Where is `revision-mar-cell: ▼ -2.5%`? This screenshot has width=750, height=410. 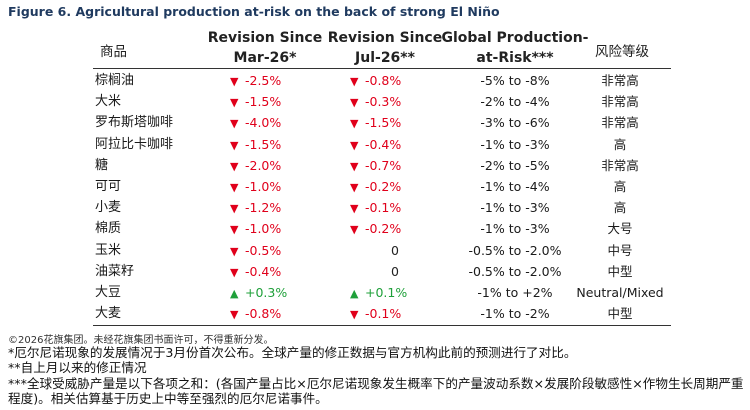
revision-mar-cell: ▼ -2.5% is located at coordinates (275, 80).